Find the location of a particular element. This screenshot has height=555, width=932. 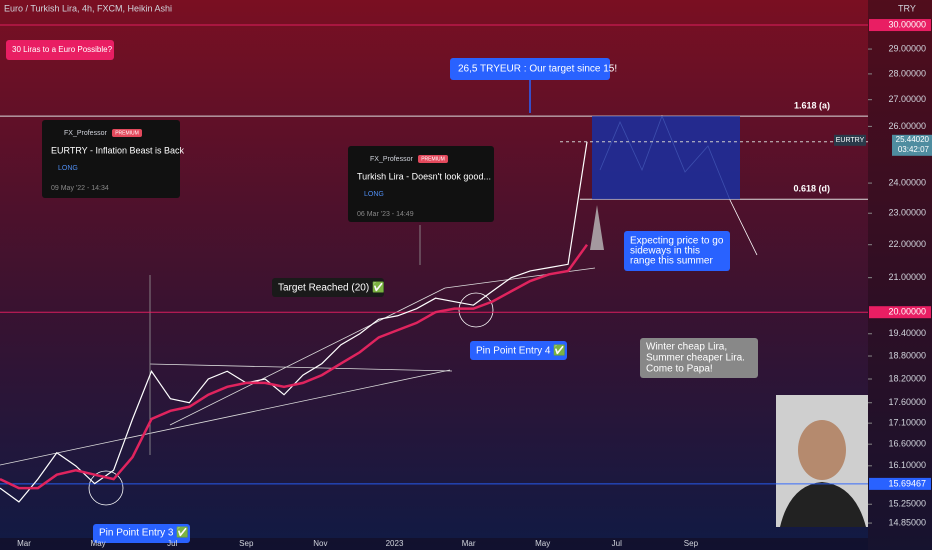

y-tick-label: 18.80000 is located at coordinates (907, 355).